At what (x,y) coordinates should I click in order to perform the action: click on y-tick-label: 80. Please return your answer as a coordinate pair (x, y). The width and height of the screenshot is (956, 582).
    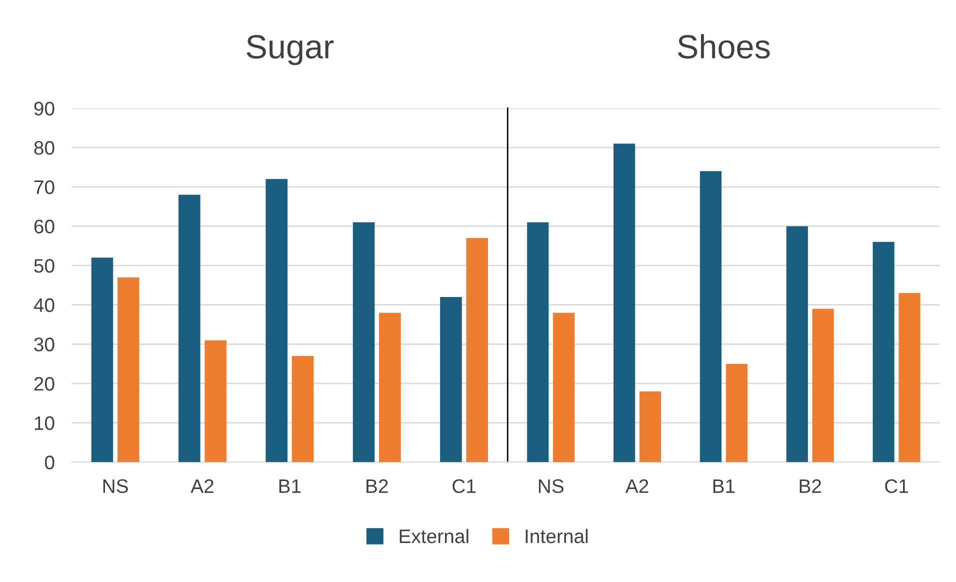
    Looking at the image, I should click on (44, 148).